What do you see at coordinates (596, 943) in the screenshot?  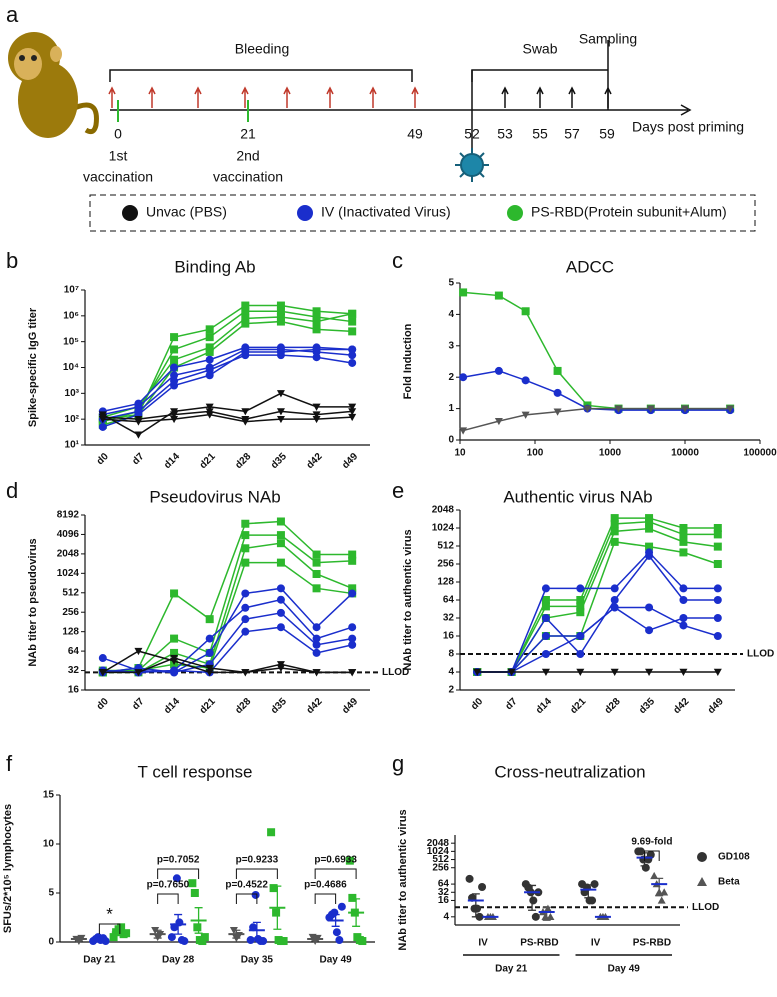 I see `x-tick-label: IV` at bounding box center [596, 943].